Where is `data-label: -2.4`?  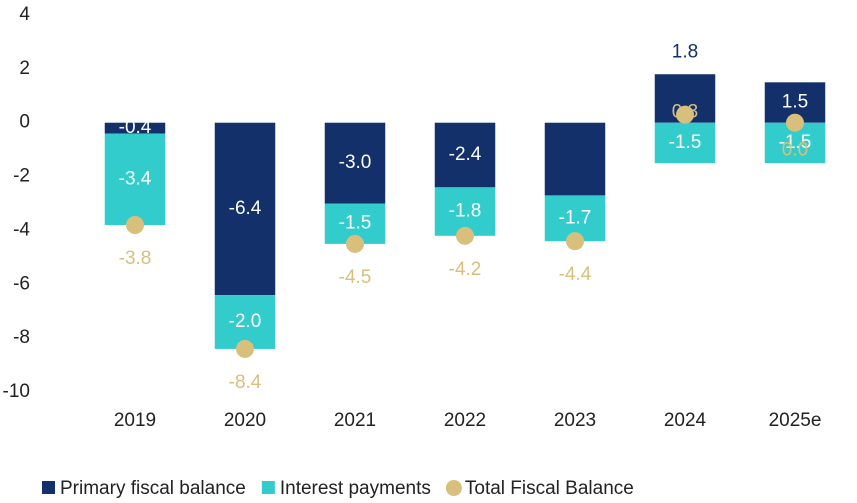 data-label: -2.4 is located at coordinates (465, 154).